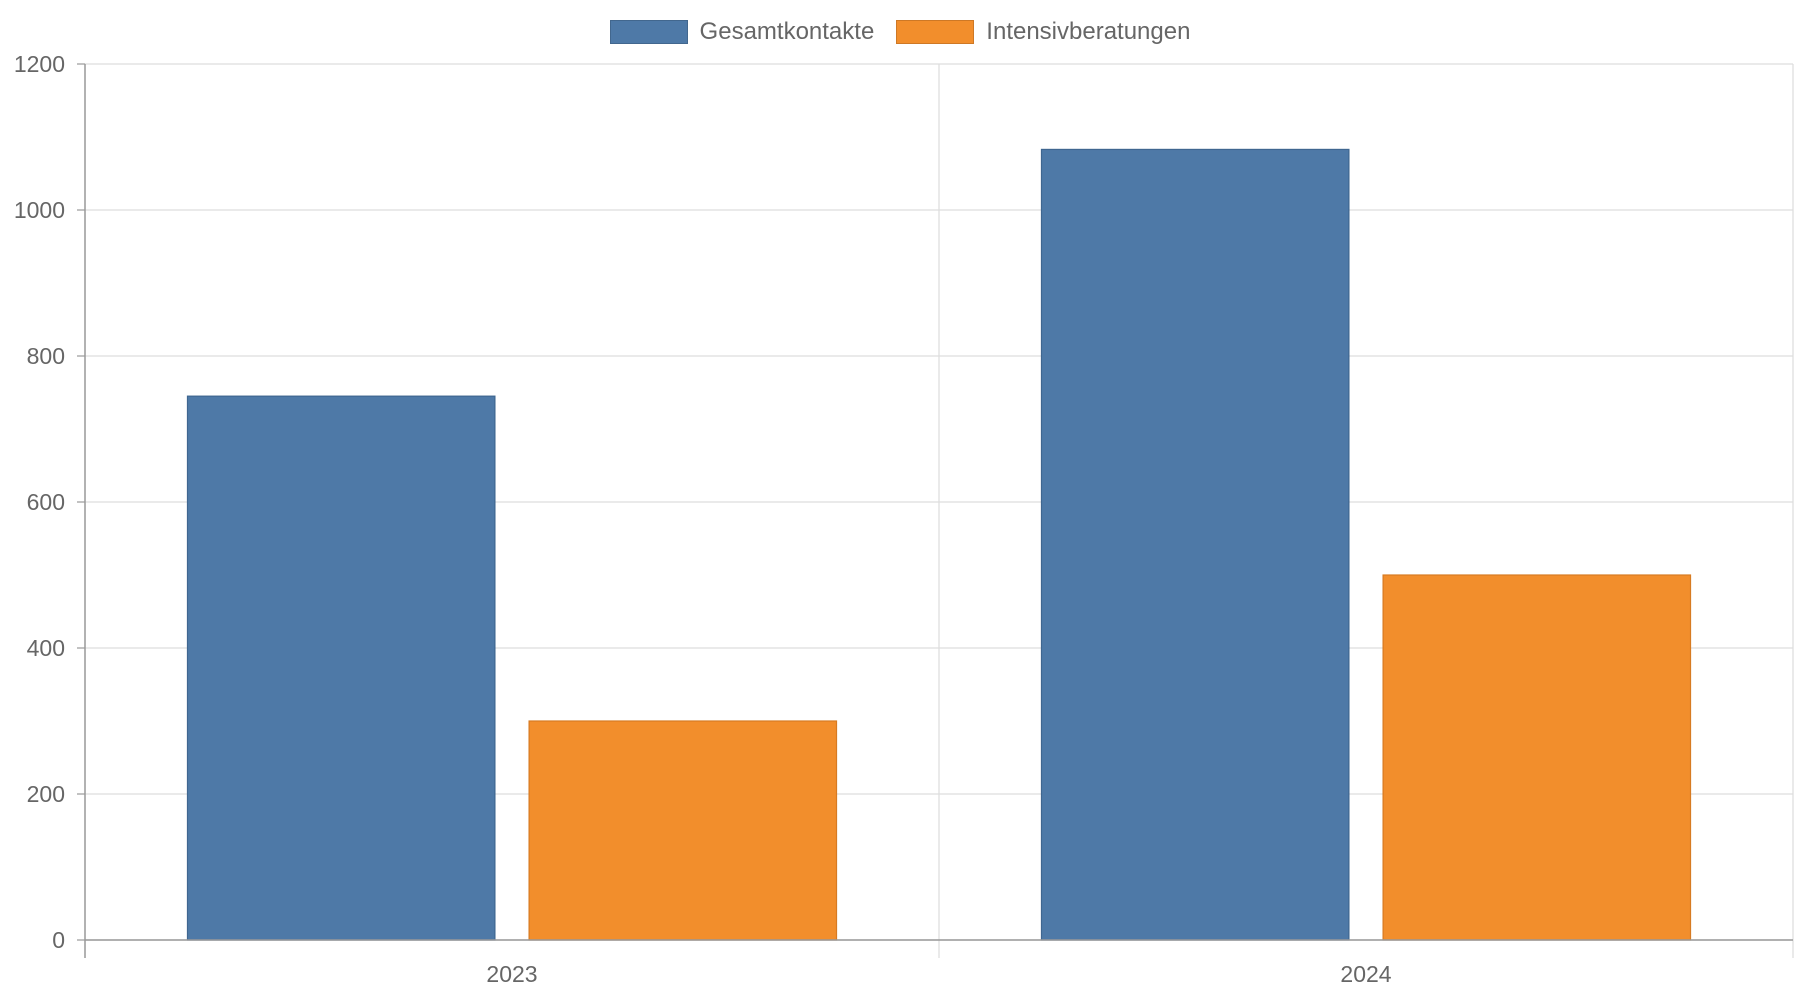  Describe the element at coordinates (1365, 974) in the screenshot. I see `x-tick-label: 2024` at that location.